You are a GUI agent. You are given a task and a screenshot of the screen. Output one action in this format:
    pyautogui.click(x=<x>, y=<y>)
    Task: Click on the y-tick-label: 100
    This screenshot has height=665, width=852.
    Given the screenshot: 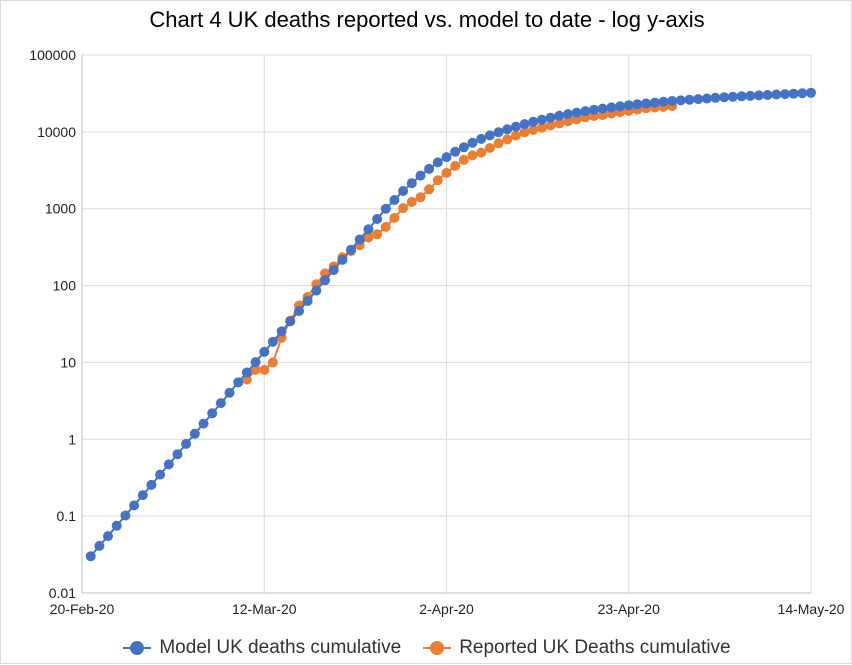 What is the action you would take?
    pyautogui.click(x=65, y=286)
    